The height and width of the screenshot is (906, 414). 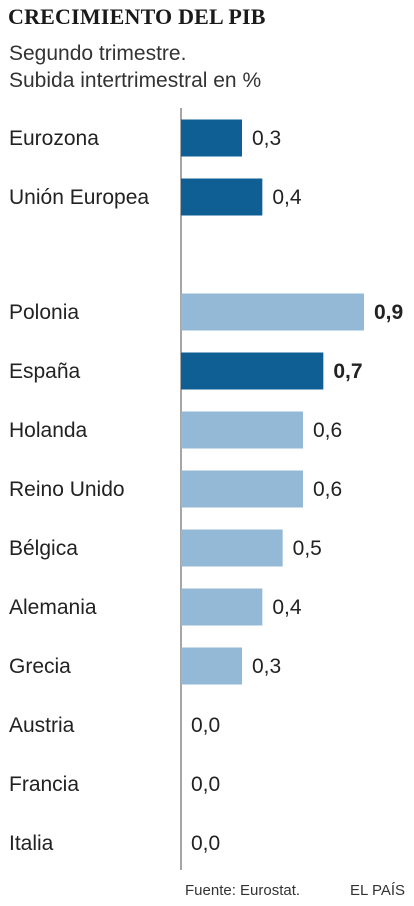 What do you see at coordinates (222, 197) in the screenshot?
I see `bar-union-europea` at bounding box center [222, 197].